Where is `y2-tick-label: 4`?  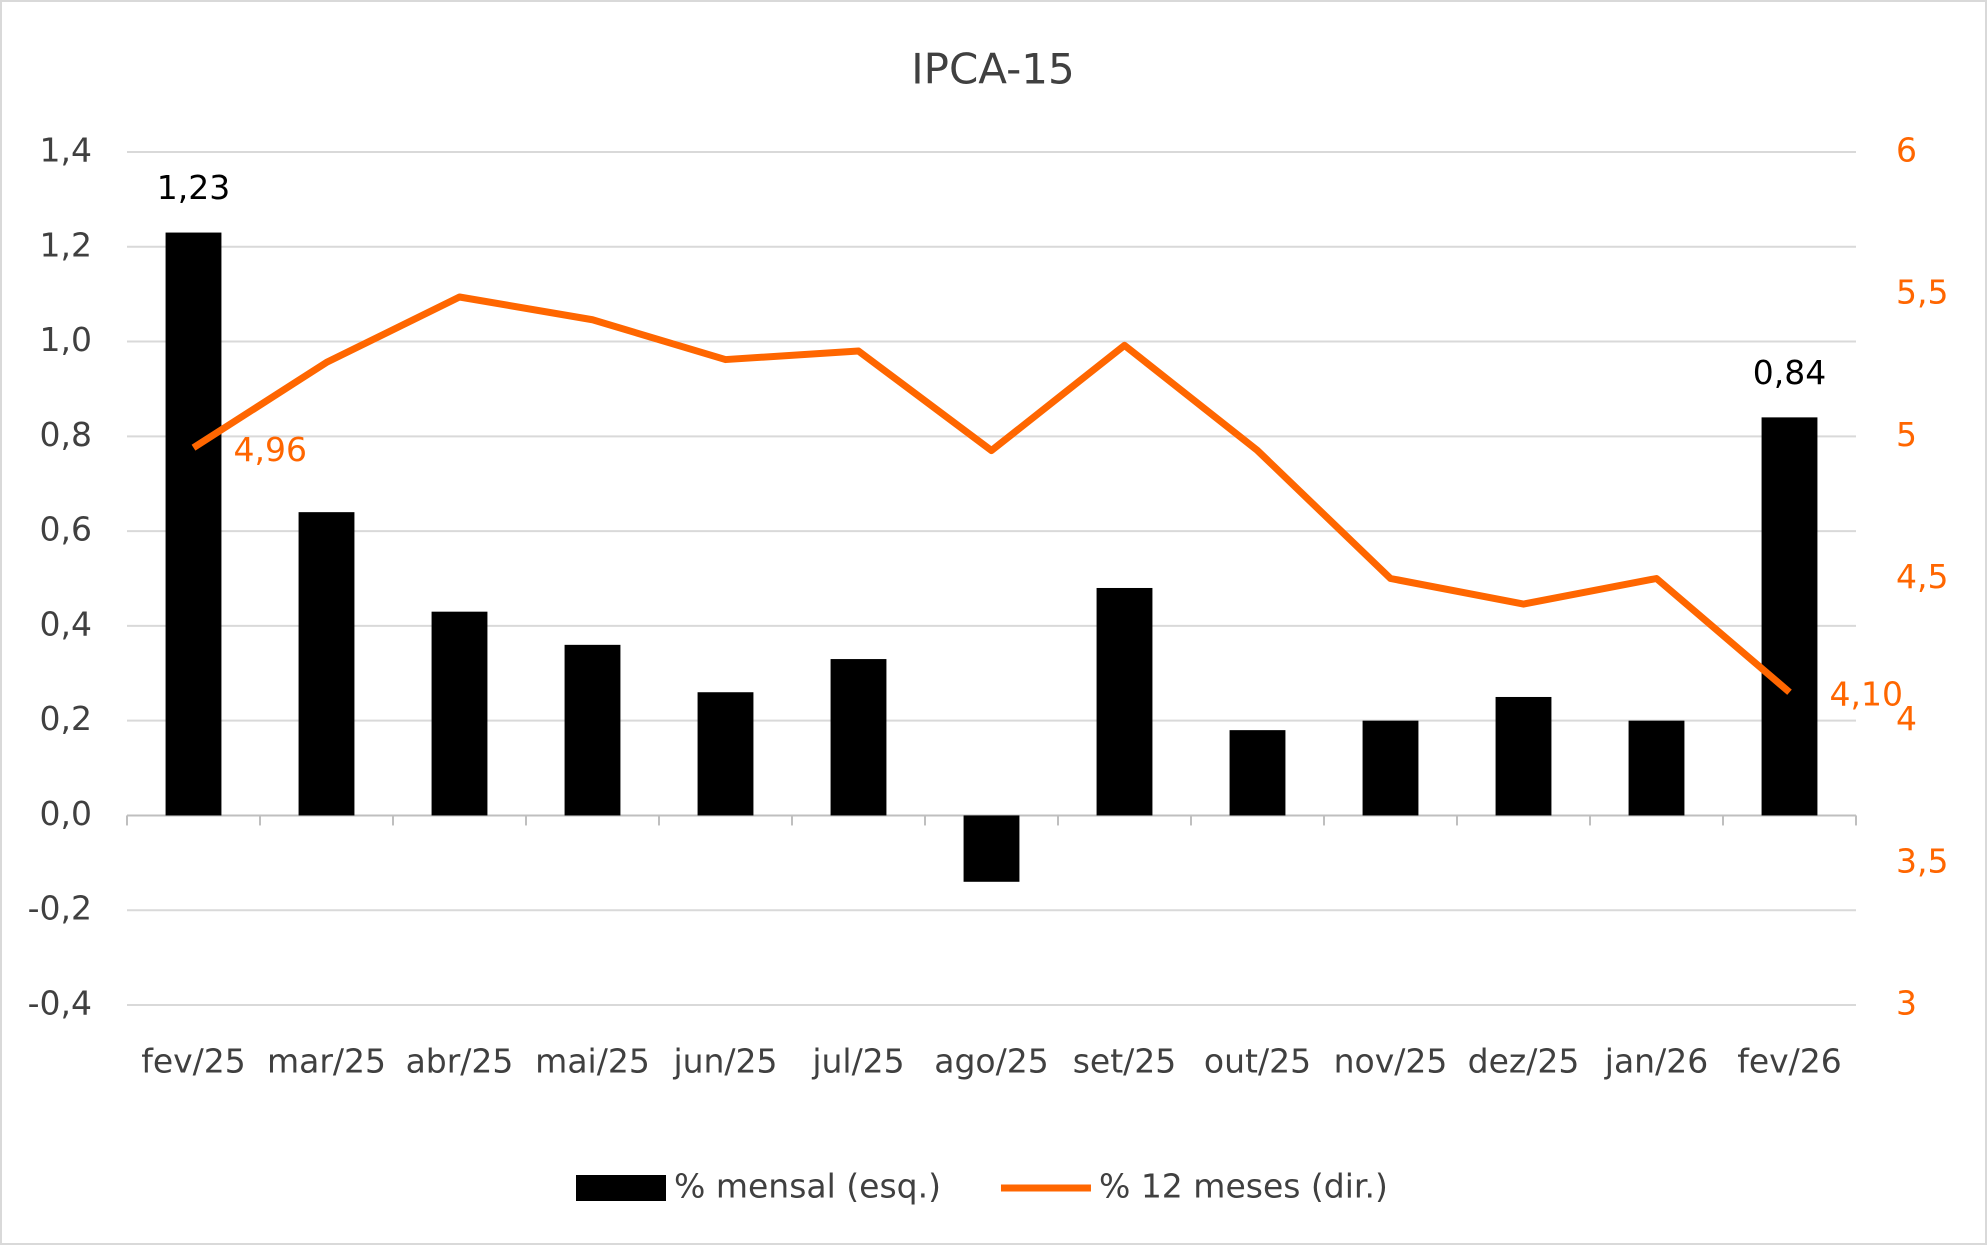
y2-tick-label: 4 is located at coordinates (1906, 718).